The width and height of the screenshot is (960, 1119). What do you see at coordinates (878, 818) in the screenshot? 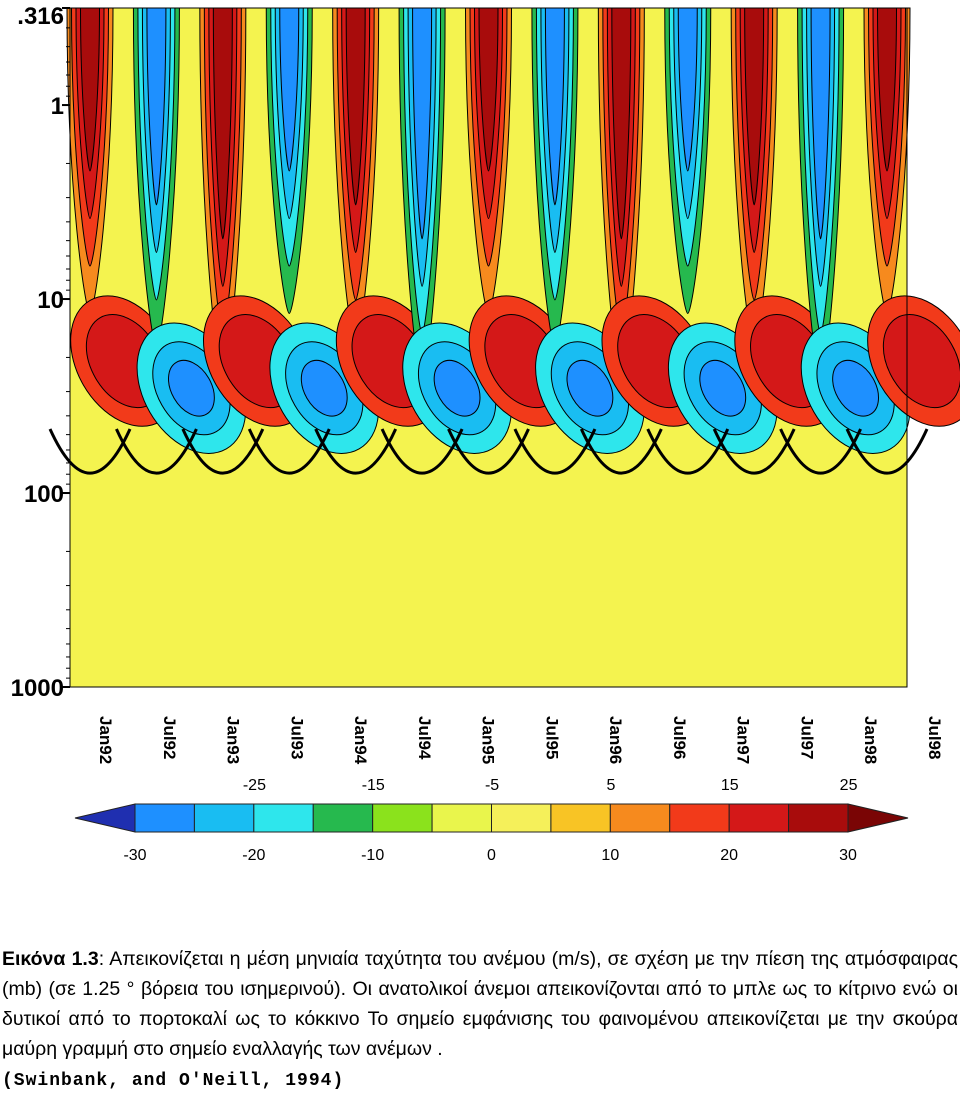
I see `colorbar-max-extend` at bounding box center [878, 818].